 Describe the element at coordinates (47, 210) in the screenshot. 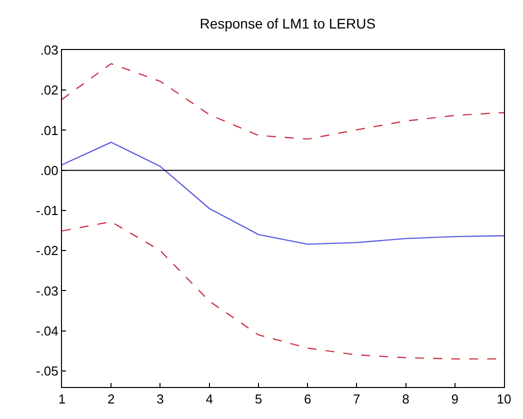

I see `y-tick-label: -.01` at that location.